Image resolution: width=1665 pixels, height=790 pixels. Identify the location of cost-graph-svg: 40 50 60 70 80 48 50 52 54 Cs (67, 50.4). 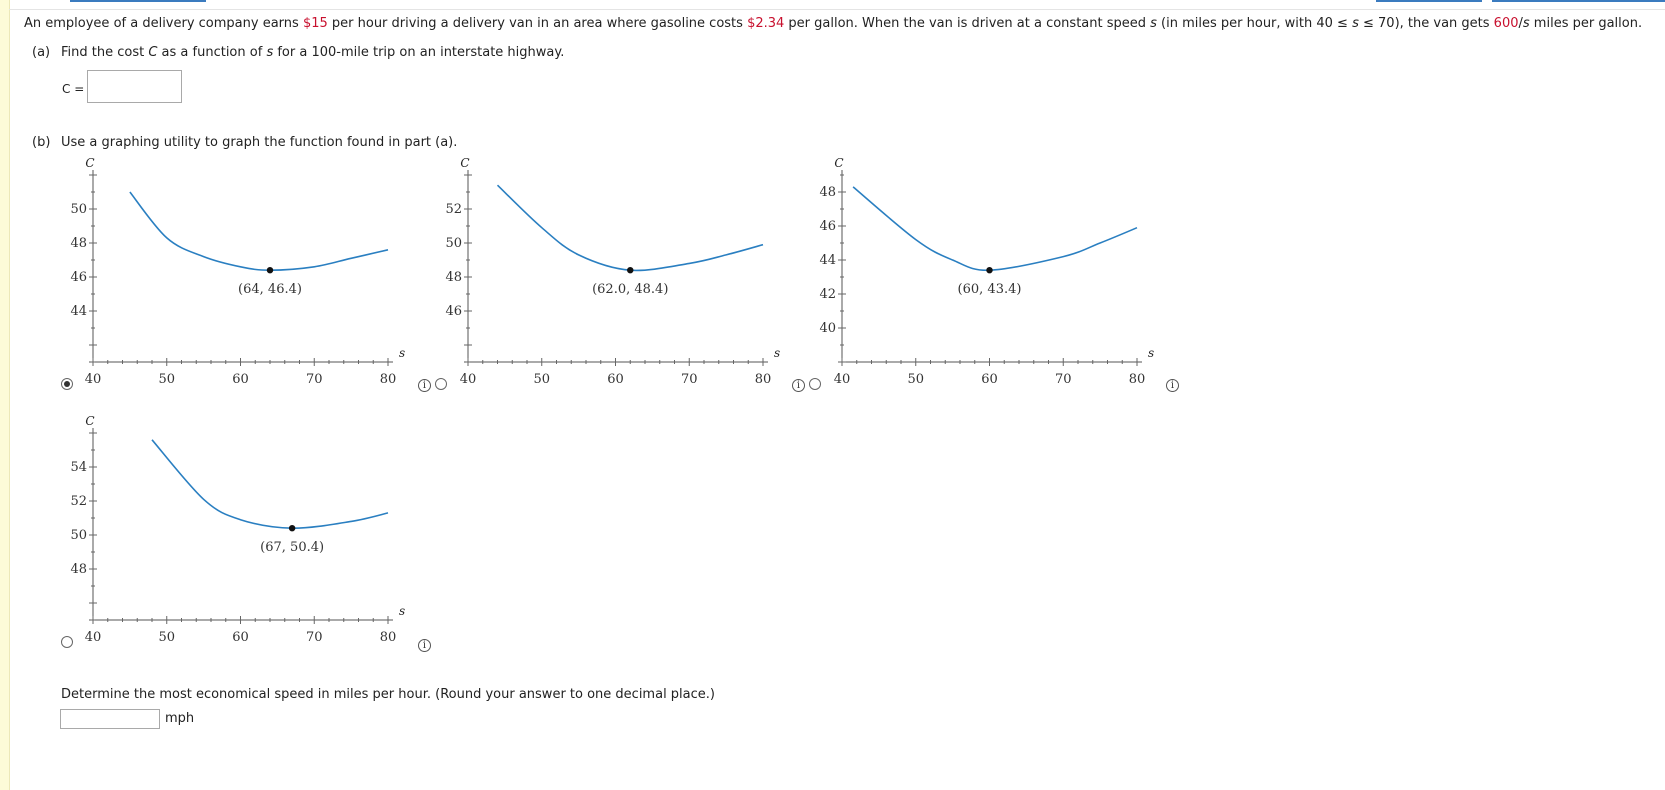
(237, 529).